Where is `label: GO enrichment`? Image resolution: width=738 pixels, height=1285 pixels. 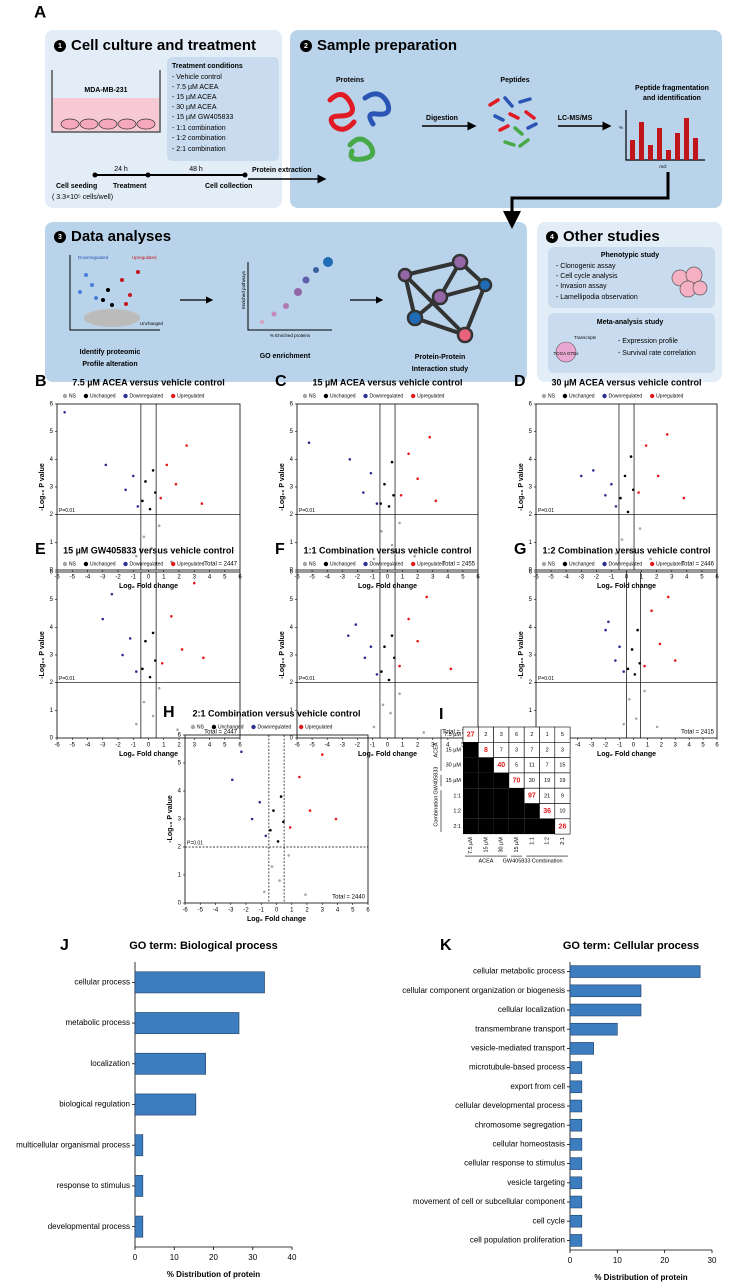 label: GO enrichment is located at coordinates (285, 356).